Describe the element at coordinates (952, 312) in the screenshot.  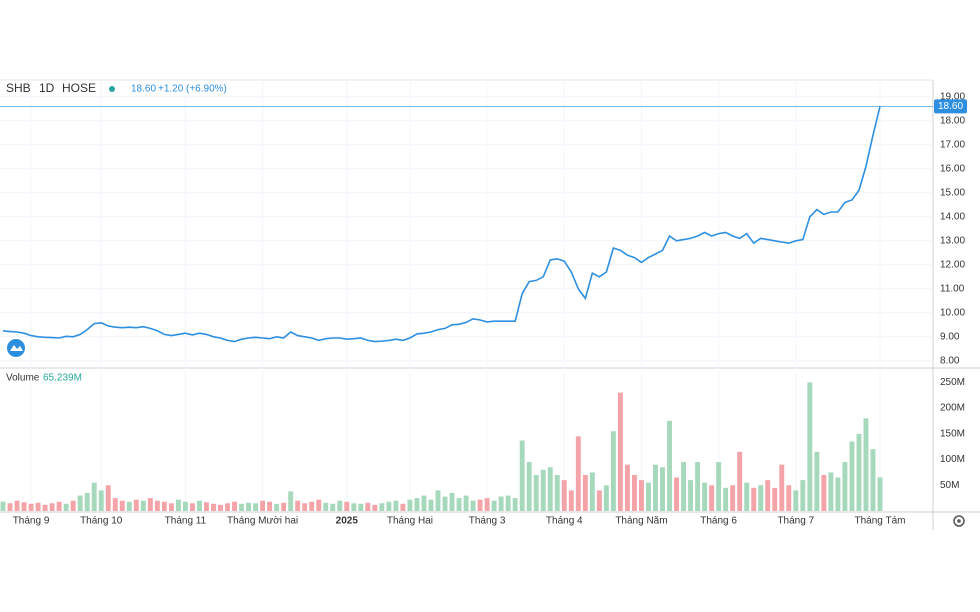
I see `y-tick-label: 10.00` at that location.